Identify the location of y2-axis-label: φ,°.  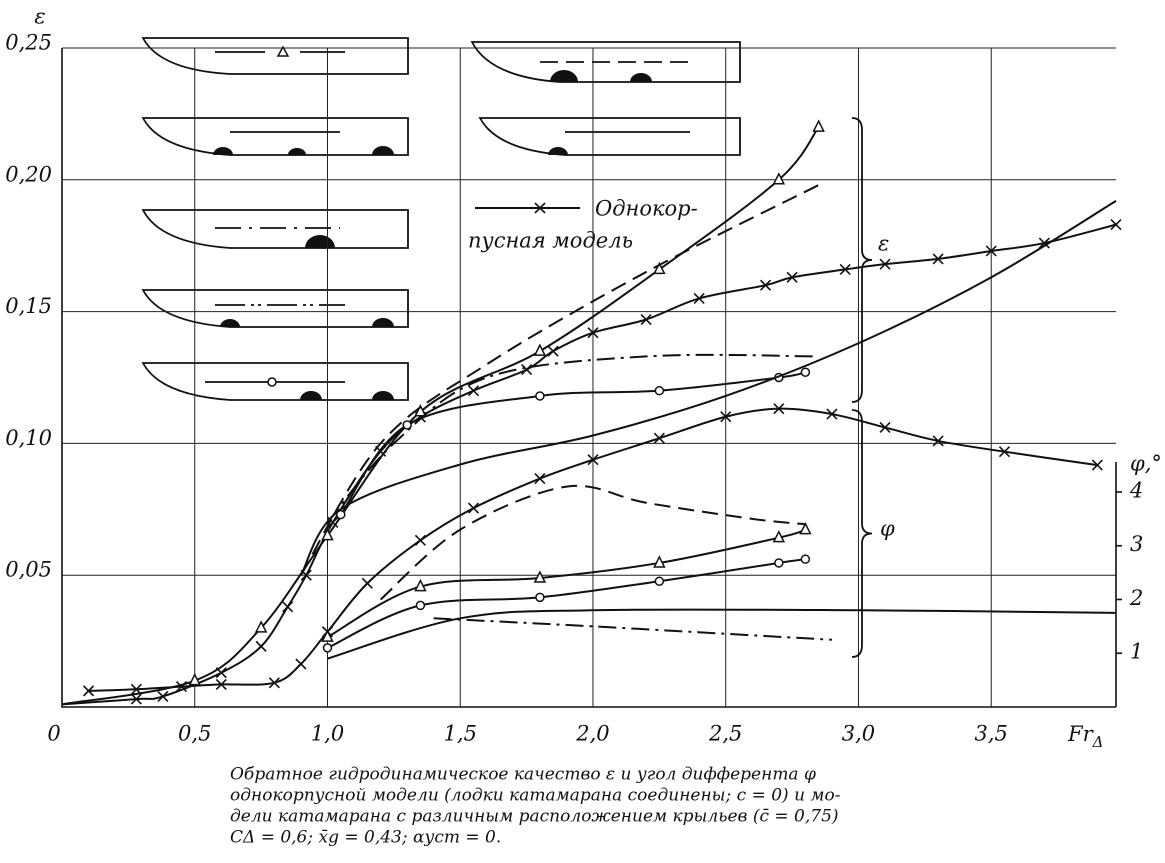
(1146, 464).